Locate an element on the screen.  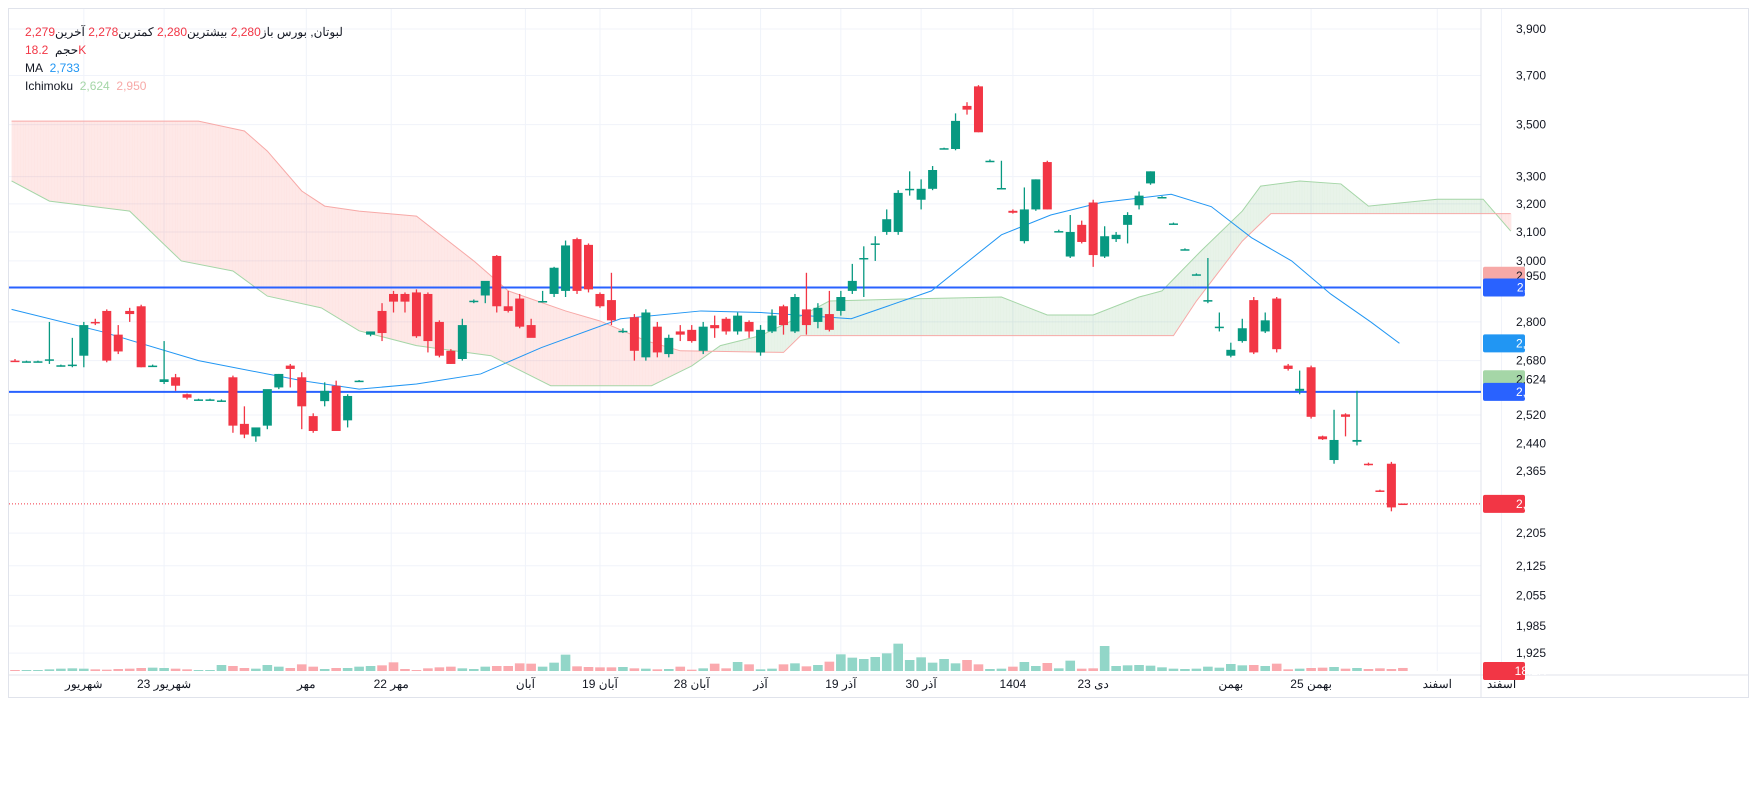
y-tick-label: 3,000 is located at coordinates (1531, 261).